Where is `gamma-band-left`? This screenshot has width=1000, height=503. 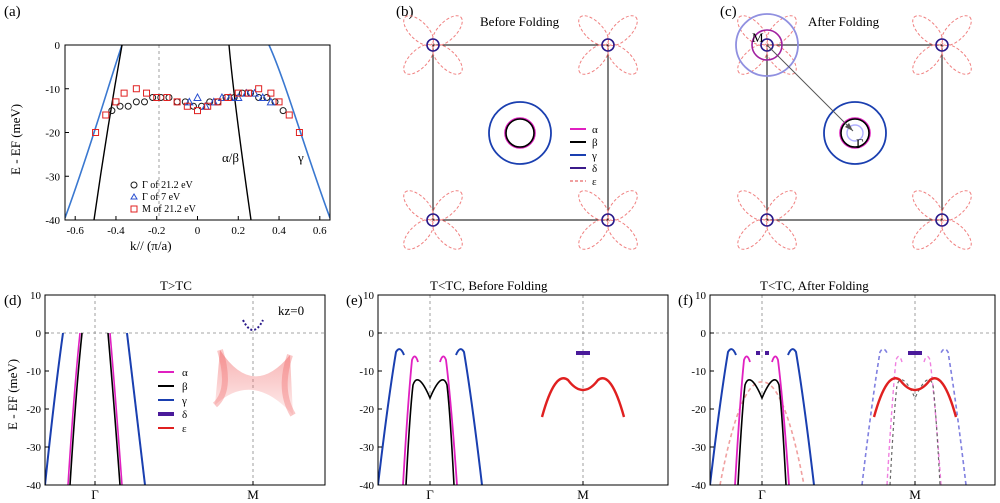
gamma-band-left is located at coordinates (94, 132).